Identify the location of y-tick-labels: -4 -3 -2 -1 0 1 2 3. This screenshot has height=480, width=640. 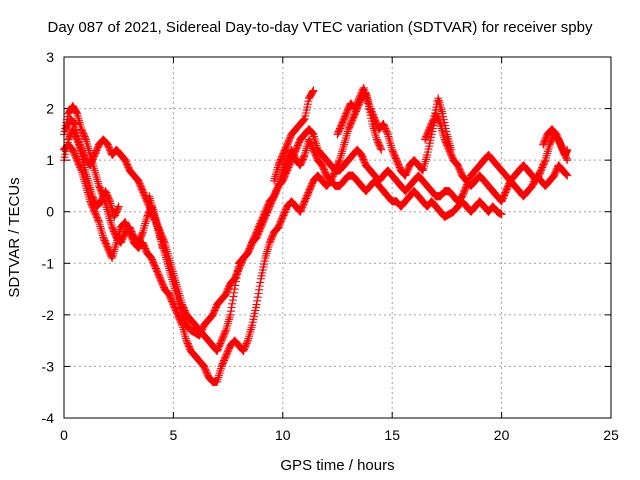
(48, 237).